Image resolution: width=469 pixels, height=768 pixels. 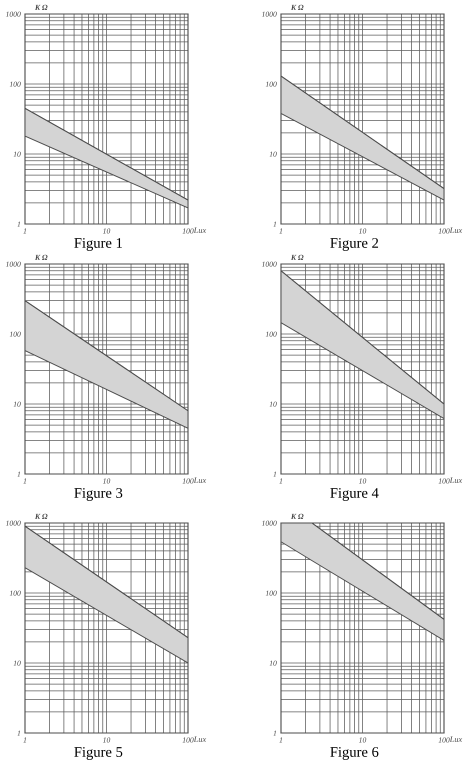 I want to click on text: Figure 3, so click(x=98, y=494).